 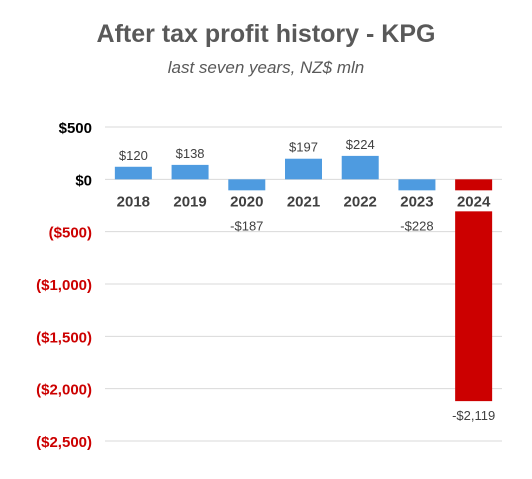 What do you see at coordinates (83, 180) in the screenshot?
I see `y-tick-label: $0` at bounding box center [83, 180].